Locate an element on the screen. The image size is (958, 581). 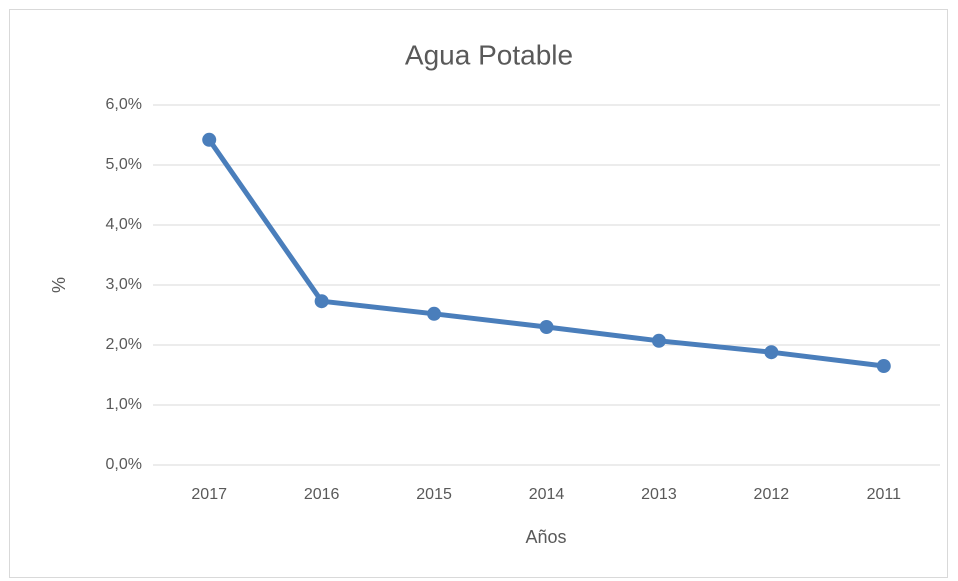
y-tick-label: 1,0% is located at coordinates (124, 404).